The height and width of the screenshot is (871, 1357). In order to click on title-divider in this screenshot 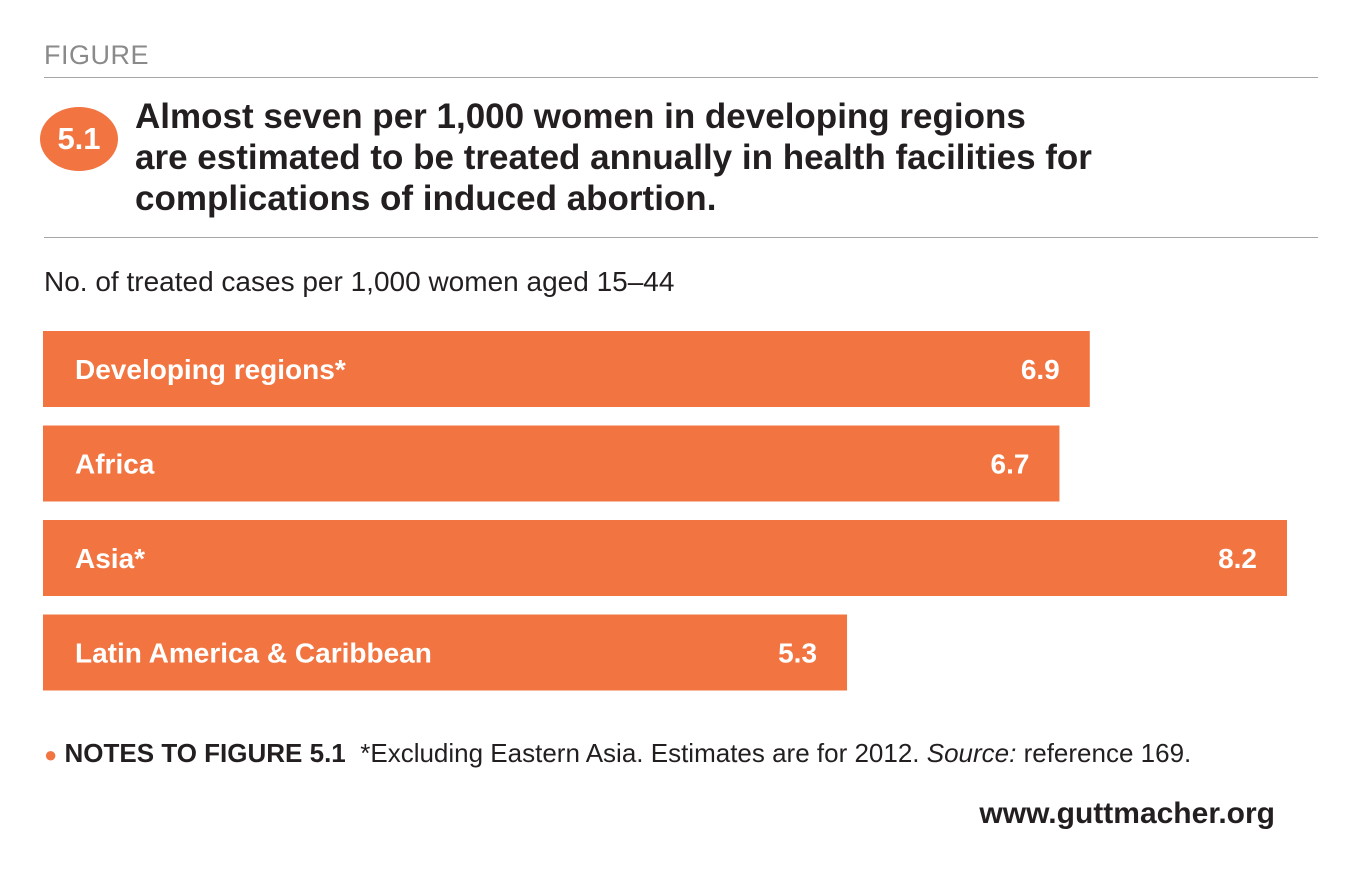, I will do `click(681, 237)`.